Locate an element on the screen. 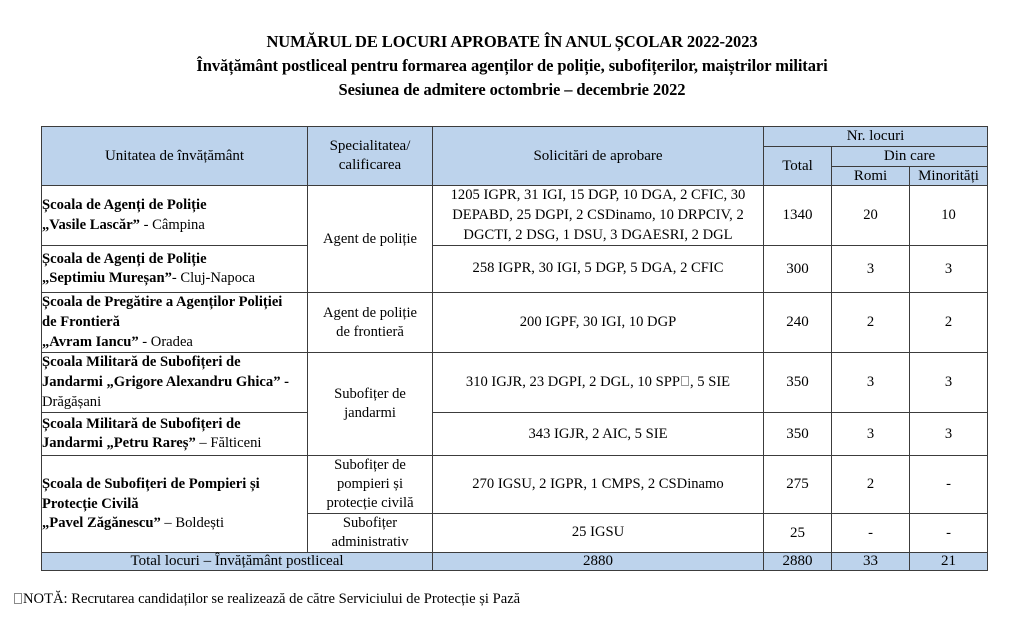 This screenshot has width=1024, height=619. total-row-minorities: 21 is located at coordinates (948, 562).